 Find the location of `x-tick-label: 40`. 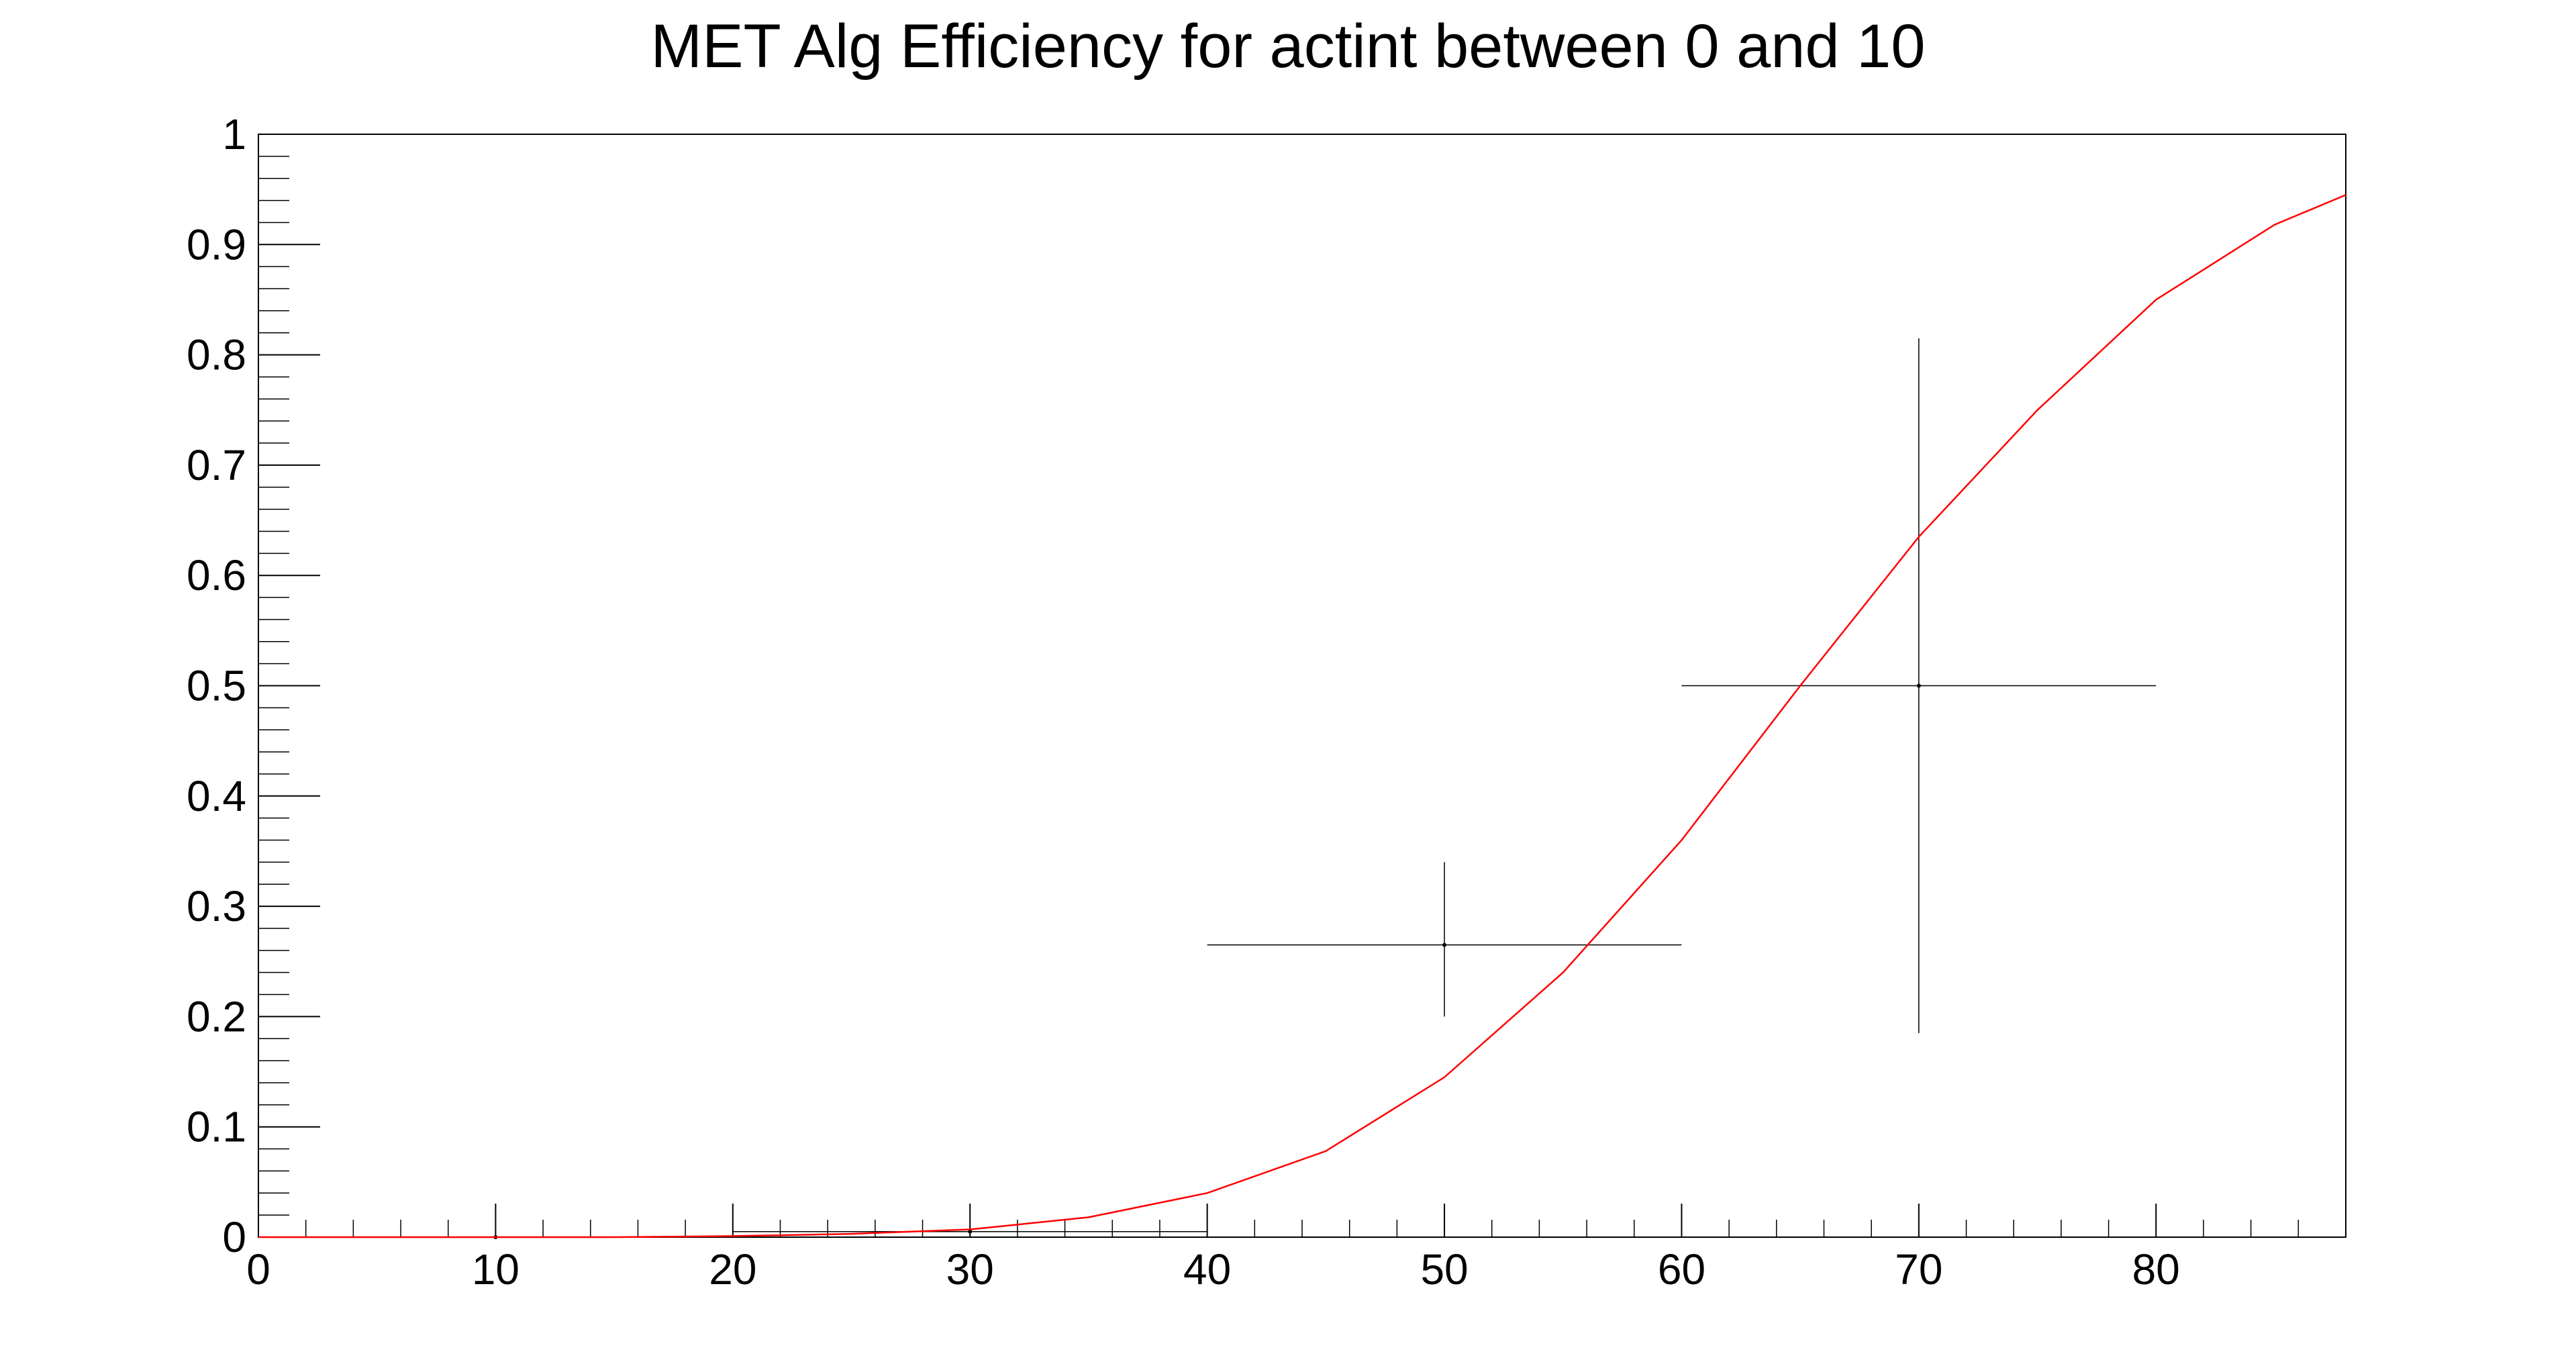

x-tick-label: 40 is located at coordinates (1207, 1269).